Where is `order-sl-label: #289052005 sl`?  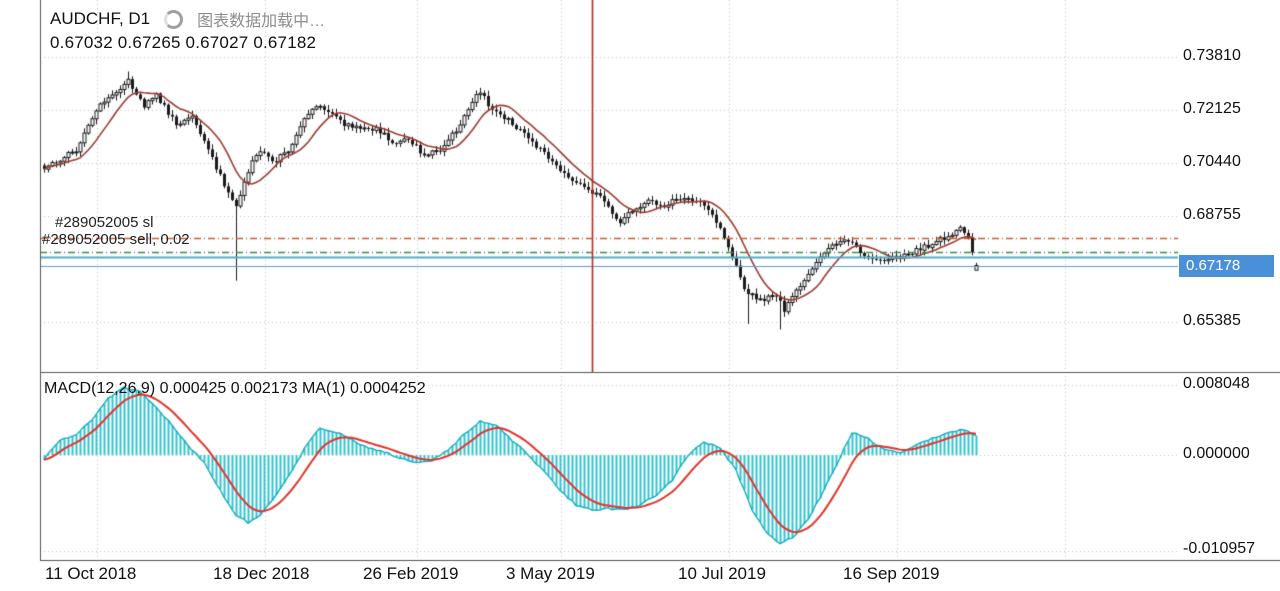
order-sl-label: #289052005 sl is located at coordinates (104, 222).